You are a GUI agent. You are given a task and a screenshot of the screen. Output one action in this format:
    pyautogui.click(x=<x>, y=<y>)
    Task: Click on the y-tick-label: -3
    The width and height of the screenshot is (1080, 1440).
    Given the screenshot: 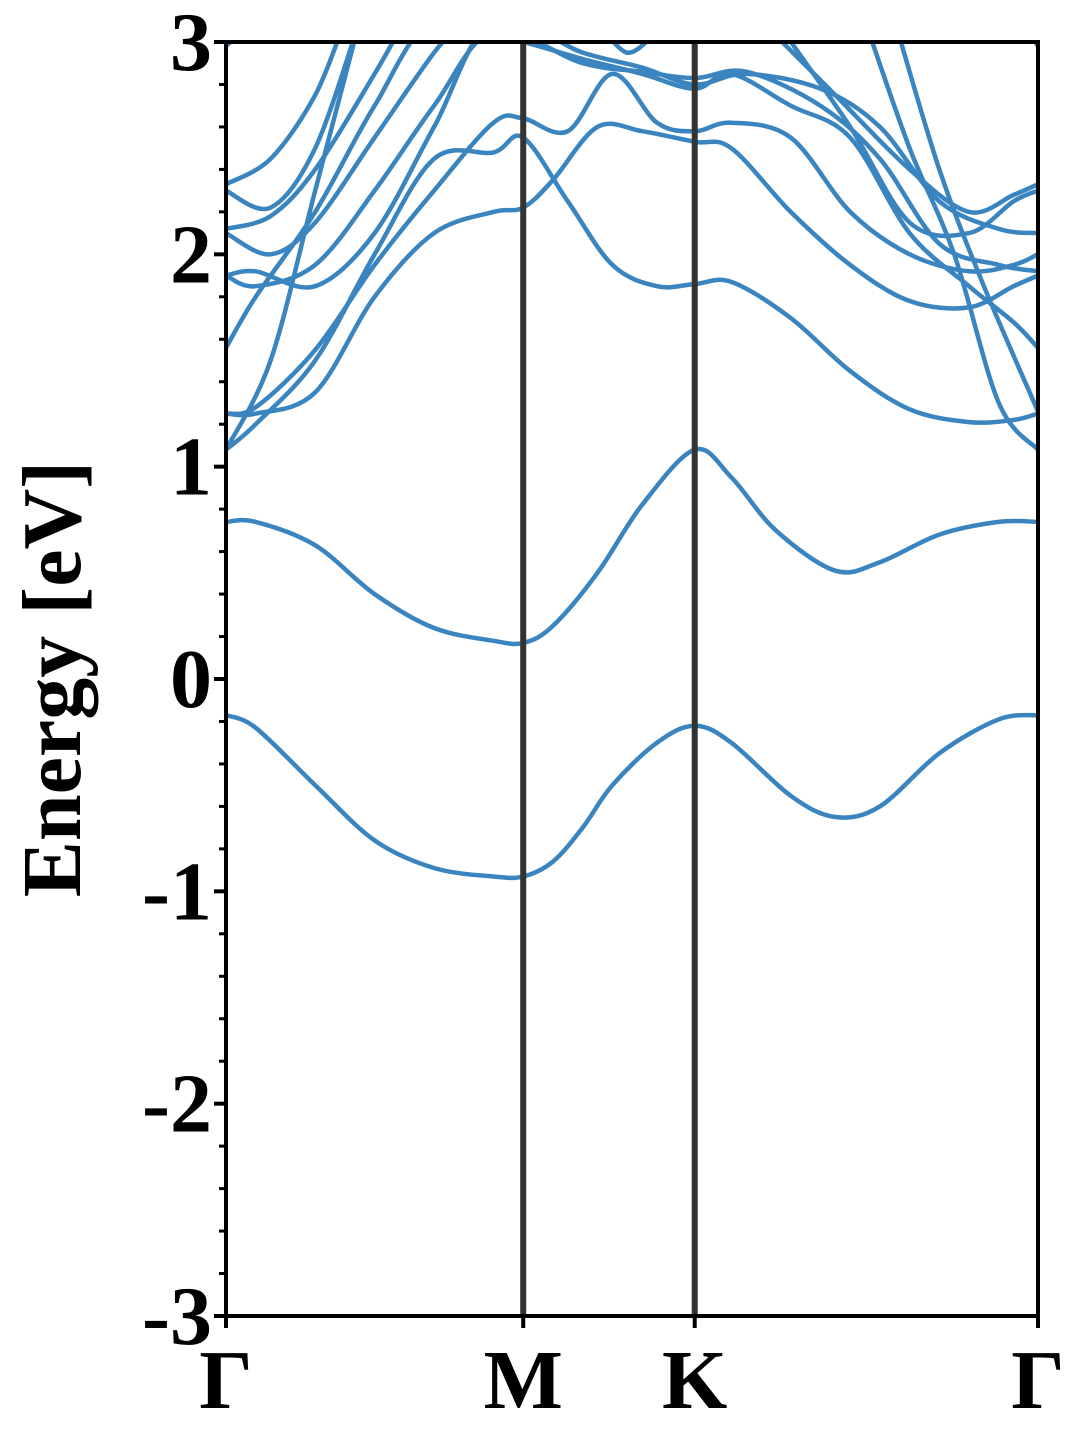 What is the action you would take?
    pyautogui.click(x=177, y=1316)
    